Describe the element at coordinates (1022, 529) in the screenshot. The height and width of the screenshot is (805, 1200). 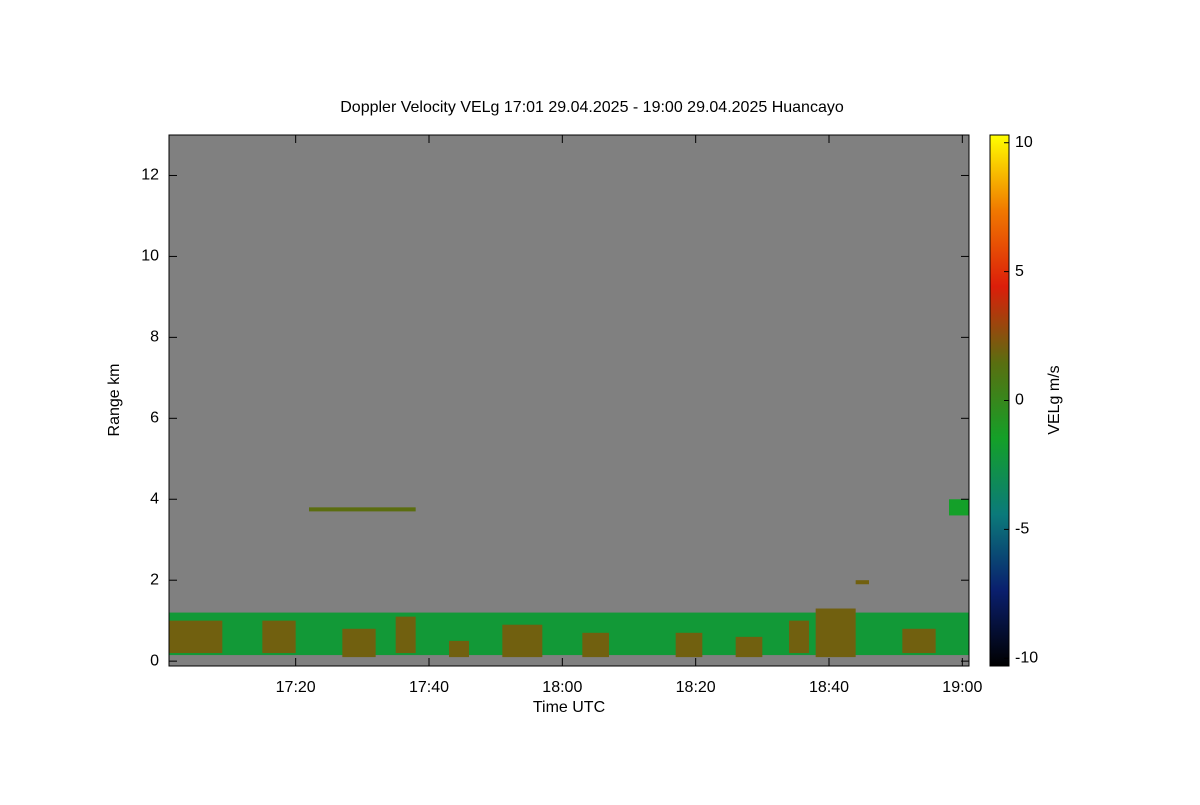
I see `colorbar-tick-label: -5` at that location.